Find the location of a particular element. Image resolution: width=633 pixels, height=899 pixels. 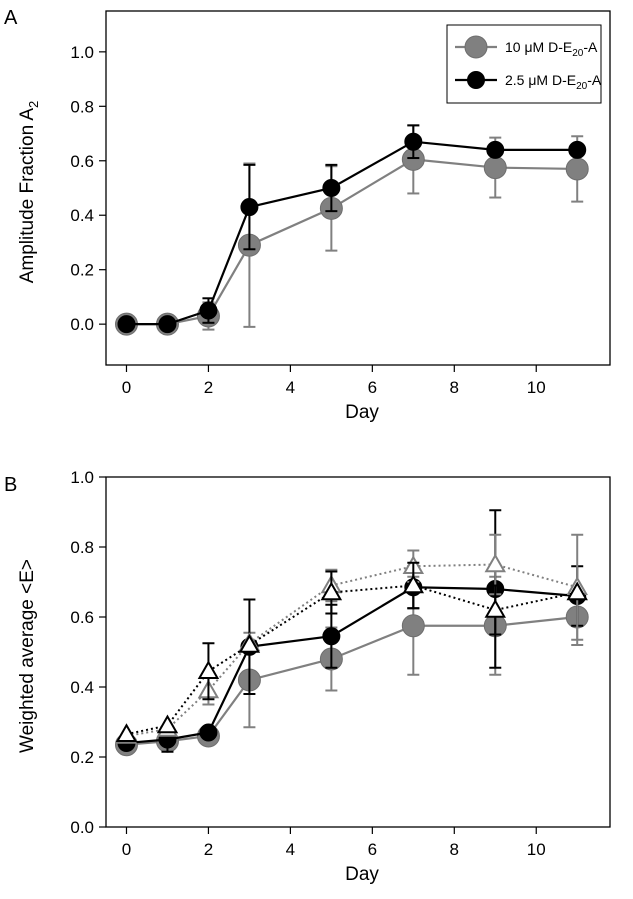

legend-label: 10 μM D-E20-A is located at coordinates (551, 49).